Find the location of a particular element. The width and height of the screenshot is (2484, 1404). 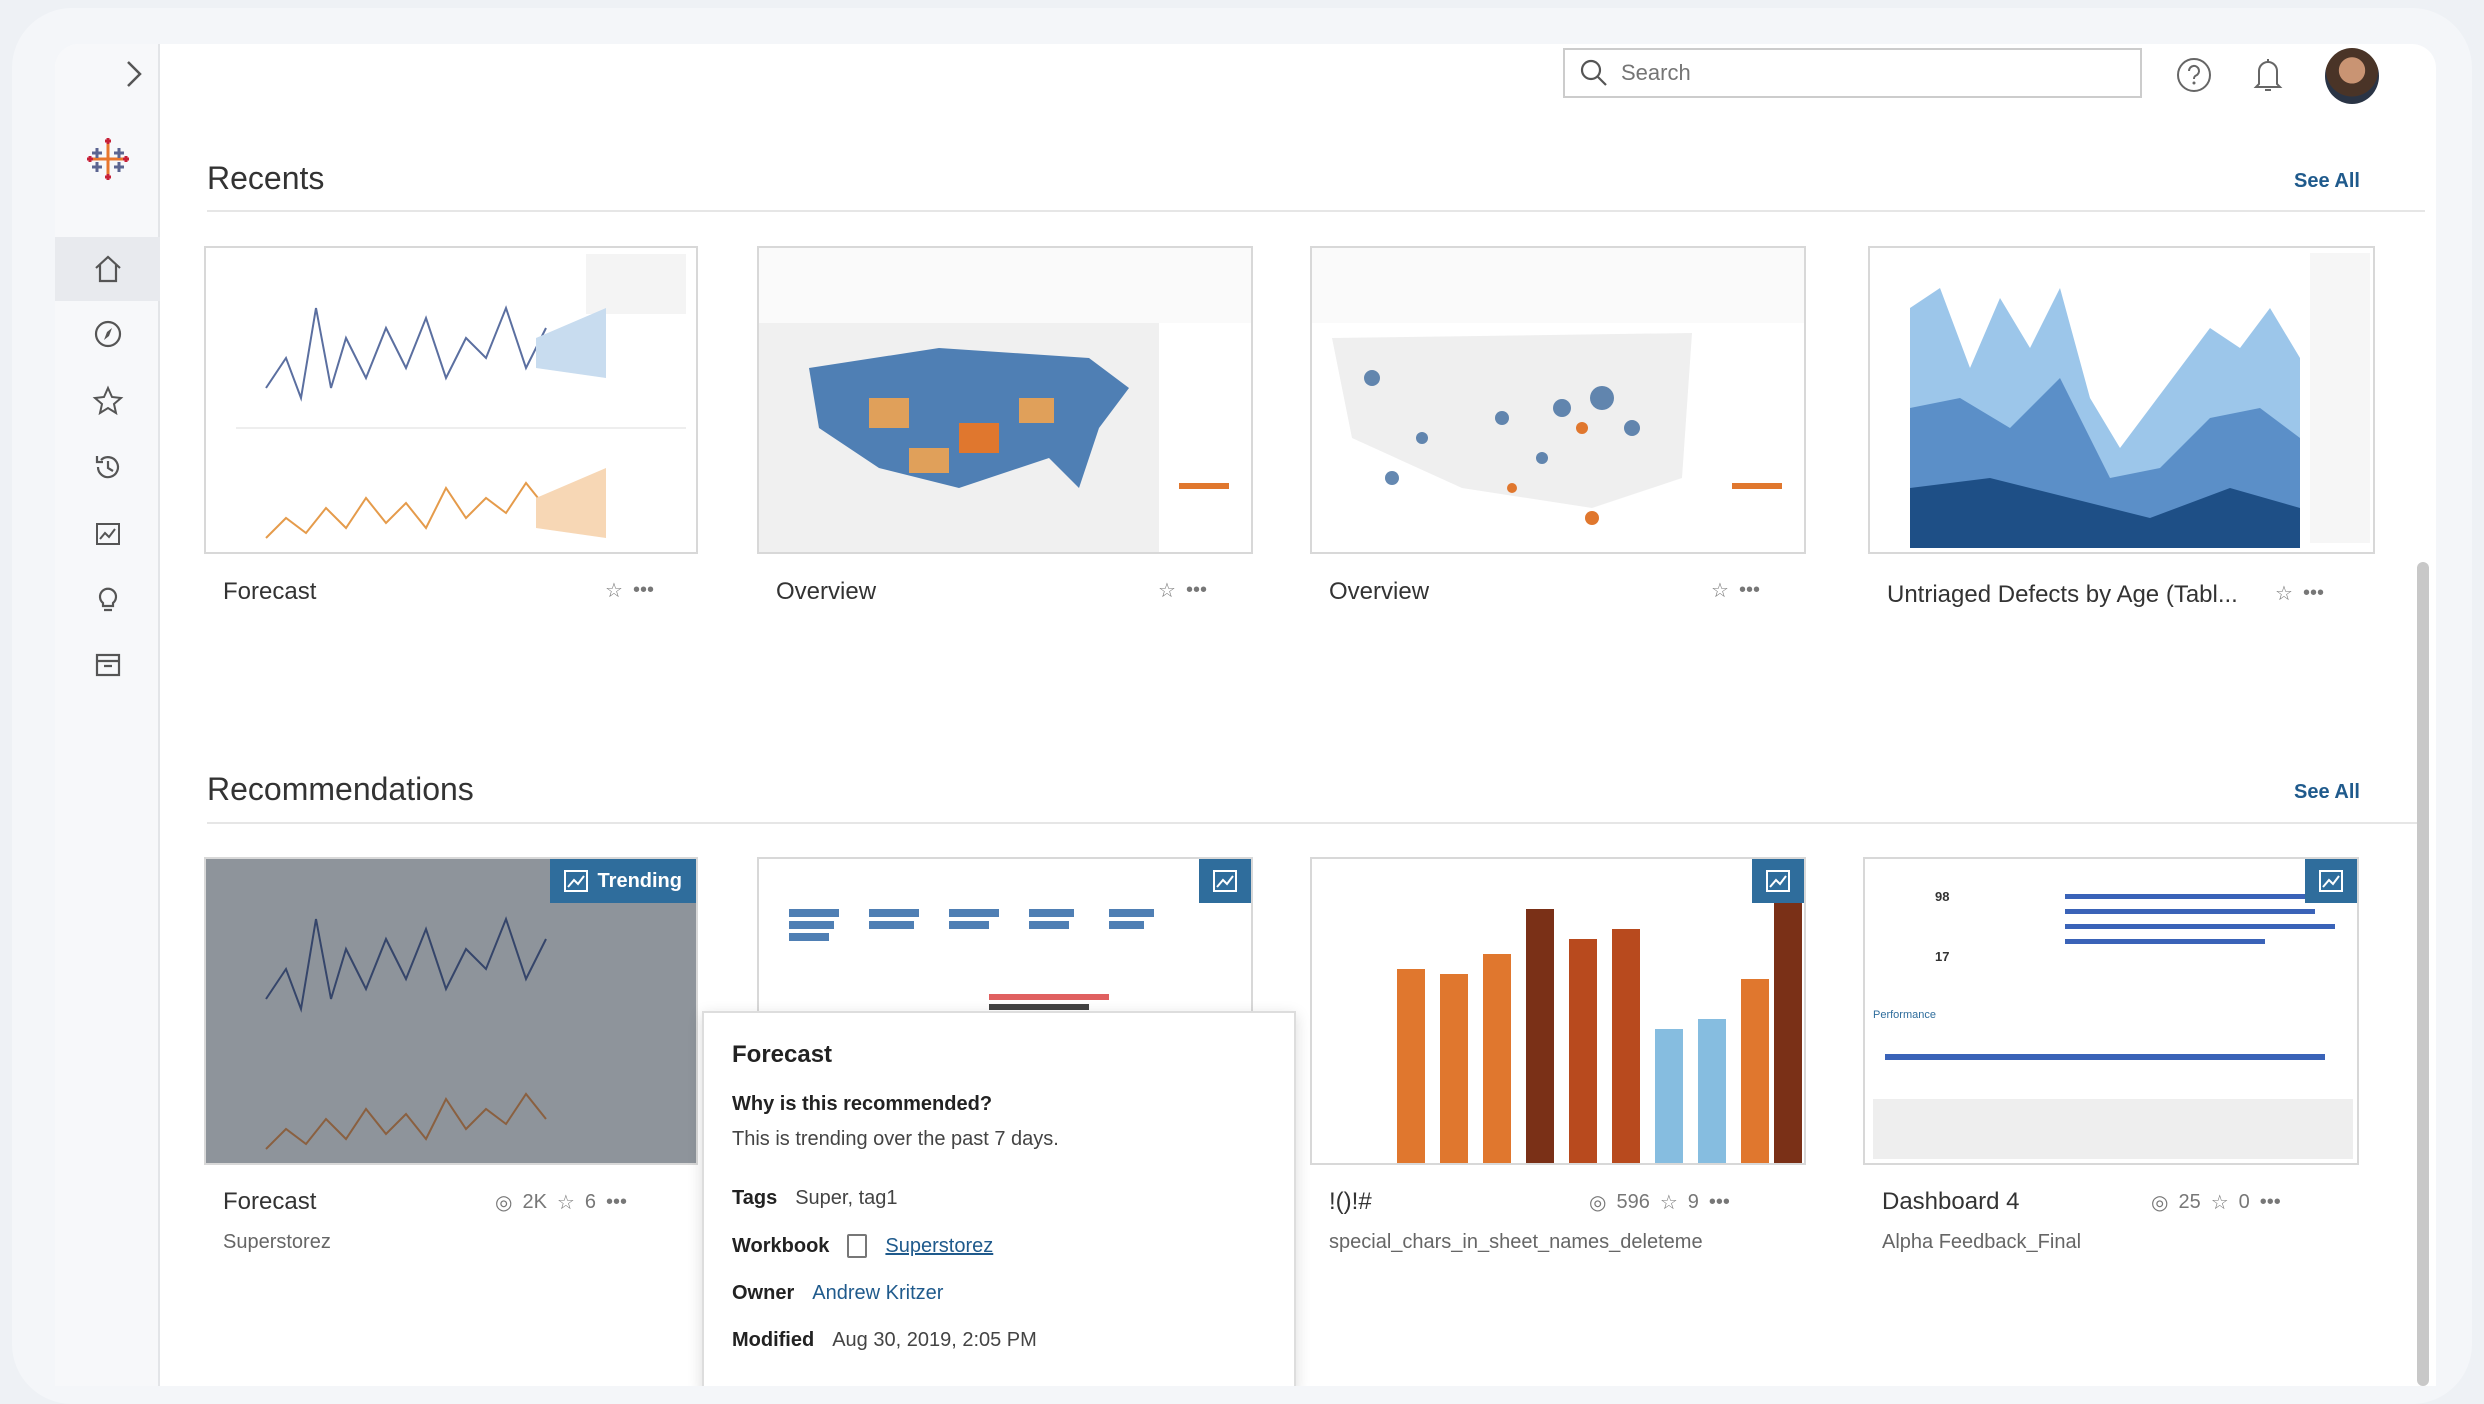

recommendation-title: !()!# is located at coordinates (1350, 1201).